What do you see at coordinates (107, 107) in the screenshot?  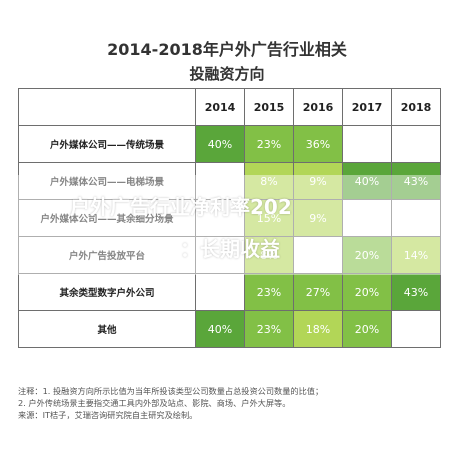 I see `corner-cell` at bounding box center [107, 107].